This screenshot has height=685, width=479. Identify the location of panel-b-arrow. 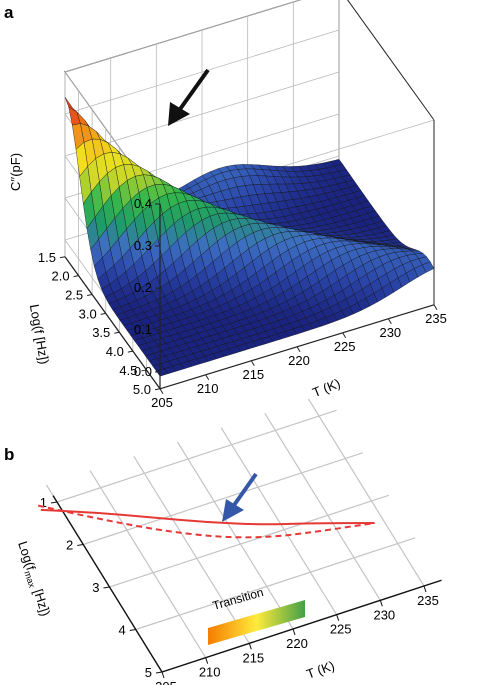
(240, 497).